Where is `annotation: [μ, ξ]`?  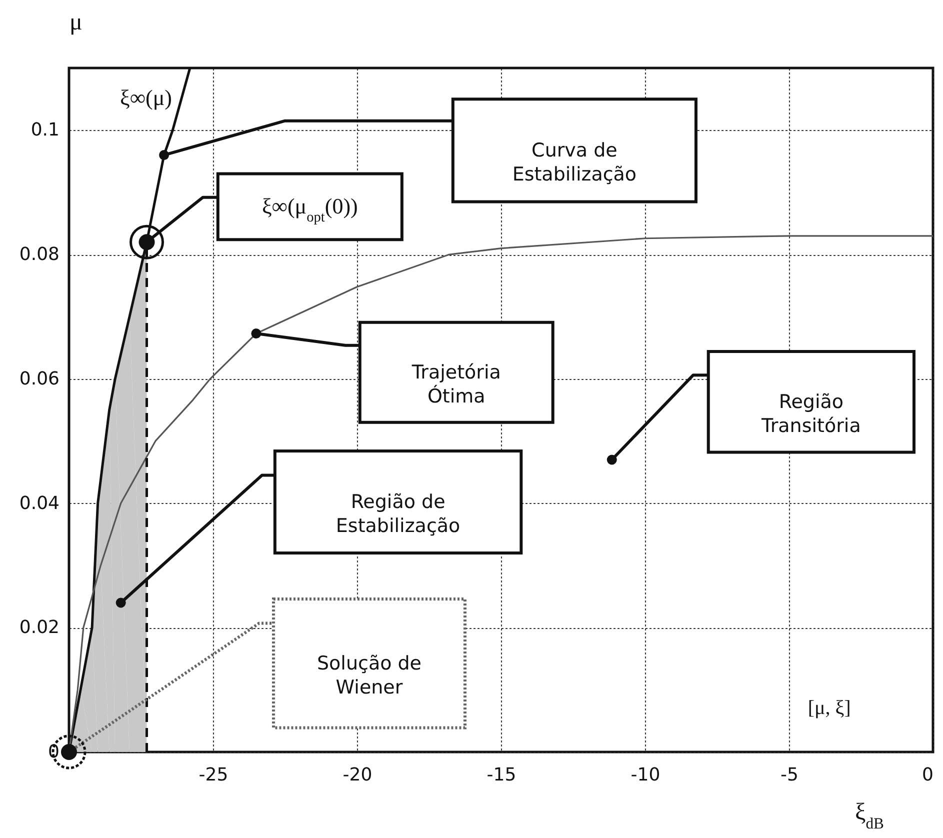 annotation: [μ, ξ] is located at coordinates (829, 707).